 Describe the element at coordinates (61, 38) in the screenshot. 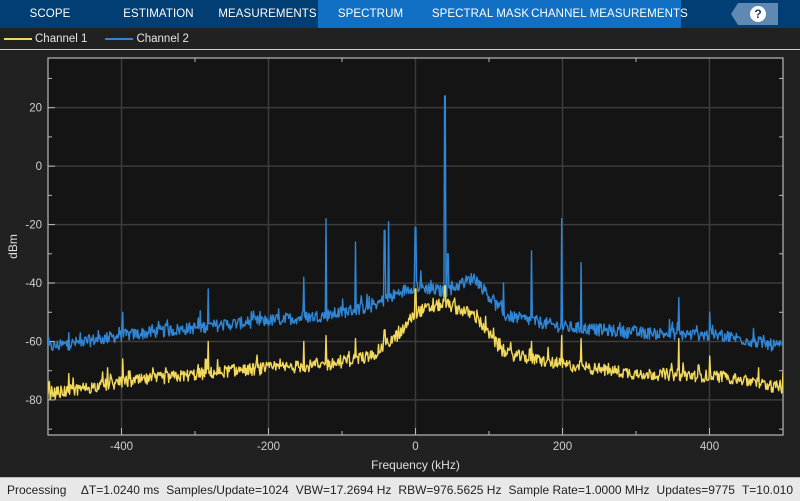

I see `legend-label: Channel 1` at that location.